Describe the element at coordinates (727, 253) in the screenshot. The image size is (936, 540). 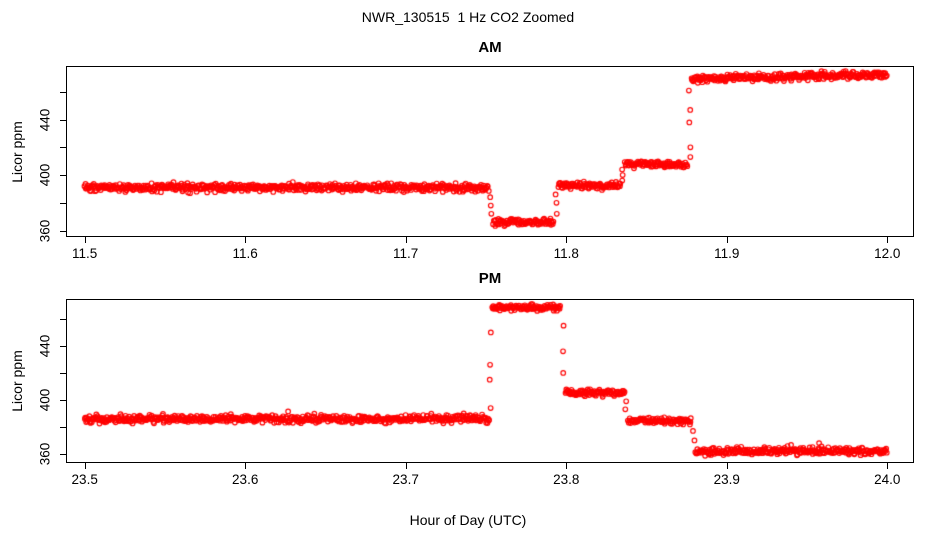
I see `am-x-tick-label: 11.9` at that location.